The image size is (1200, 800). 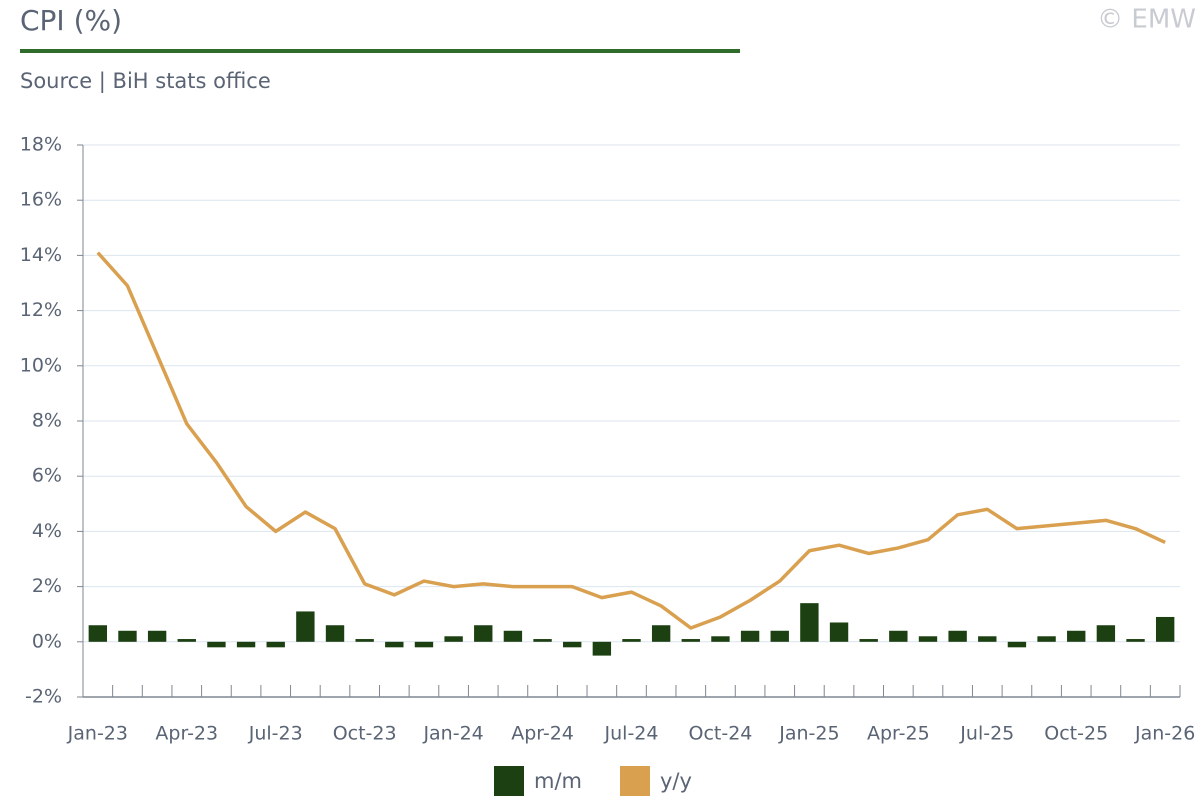 I want to click on x-tick-label: Oct-25, so click(x=1076, y=734).